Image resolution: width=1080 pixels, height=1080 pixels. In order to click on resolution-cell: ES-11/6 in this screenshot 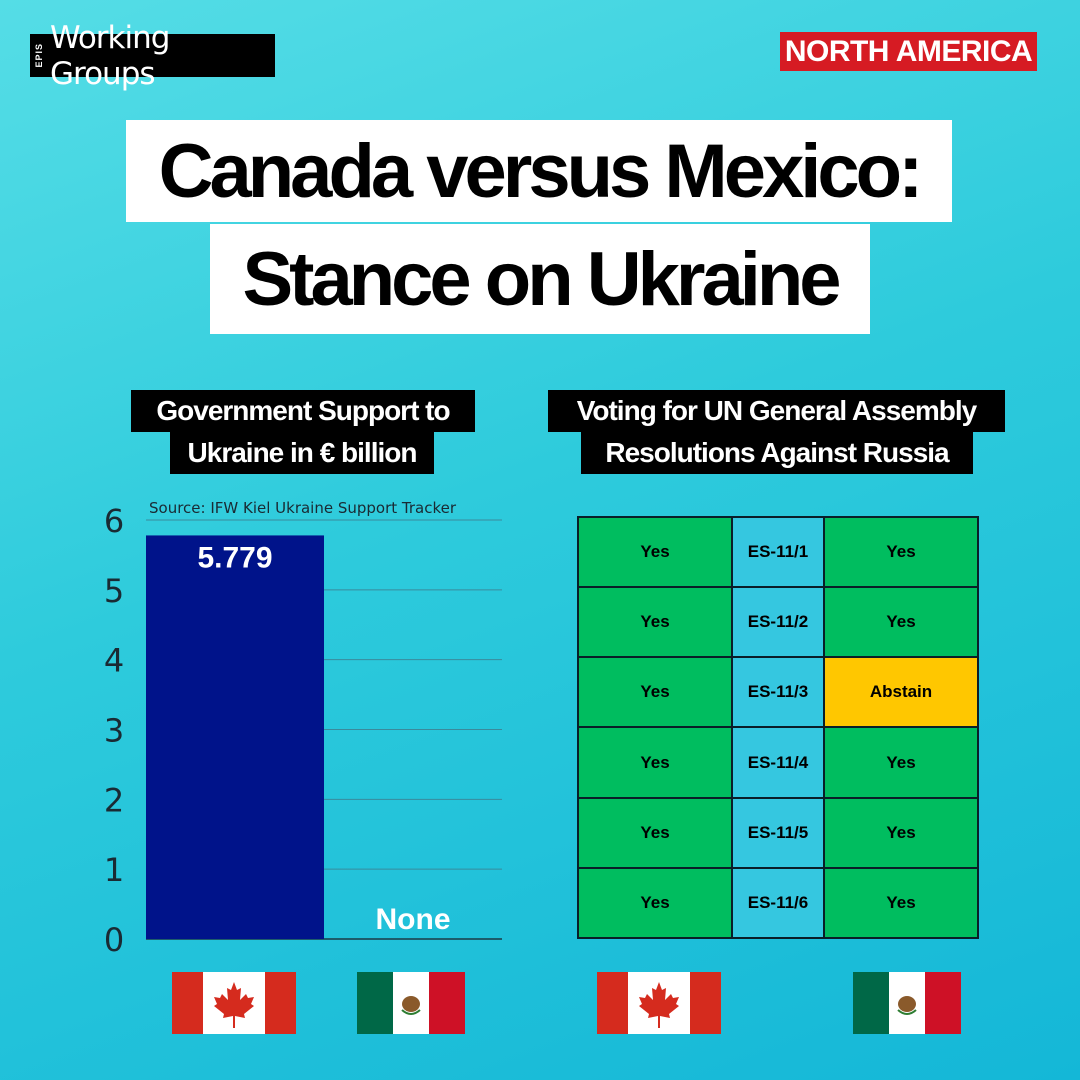, I will do `click(778, 903)`.